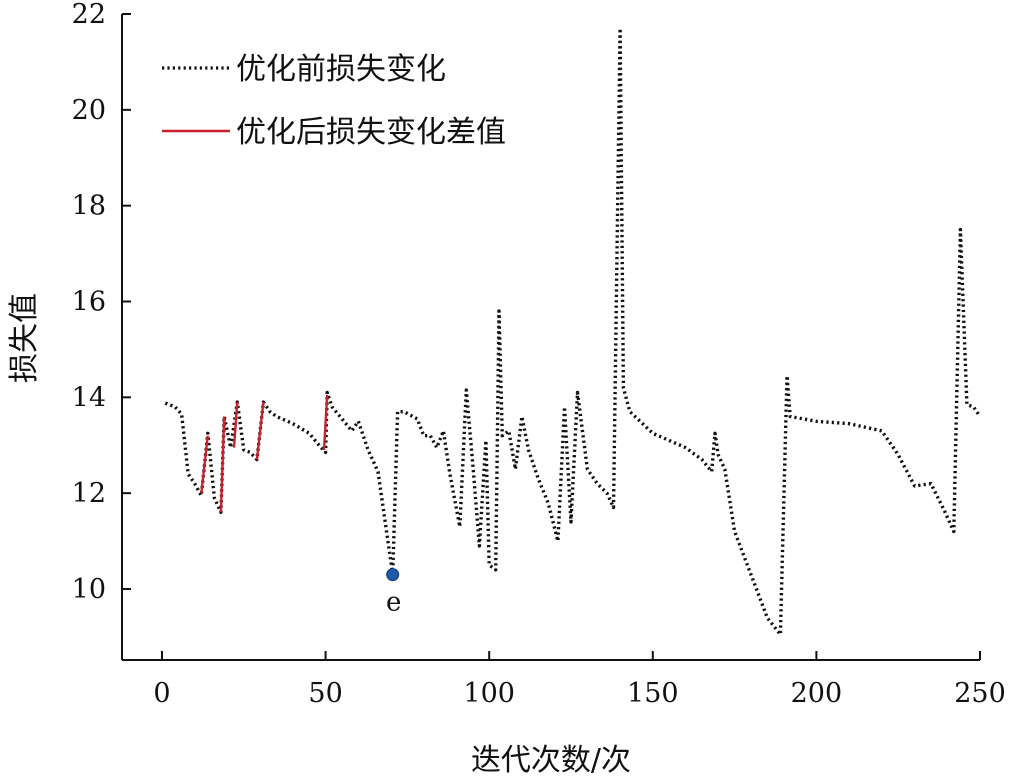  Describe the element at coordinates (371, 132) in the screenshot. I see `legend-label-after: 优化后损失变化差值` at that location.